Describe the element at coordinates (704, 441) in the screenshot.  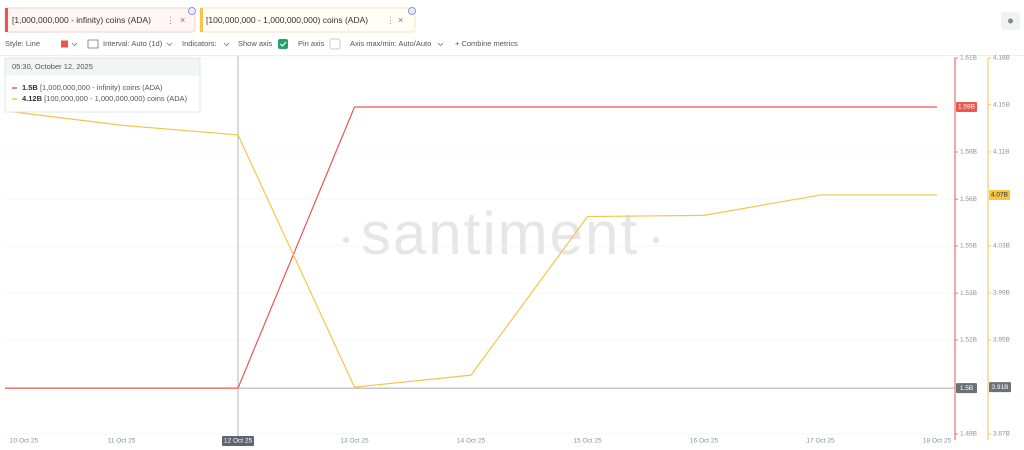
I see `x-tick-label: 16 Oct 25` at that location.